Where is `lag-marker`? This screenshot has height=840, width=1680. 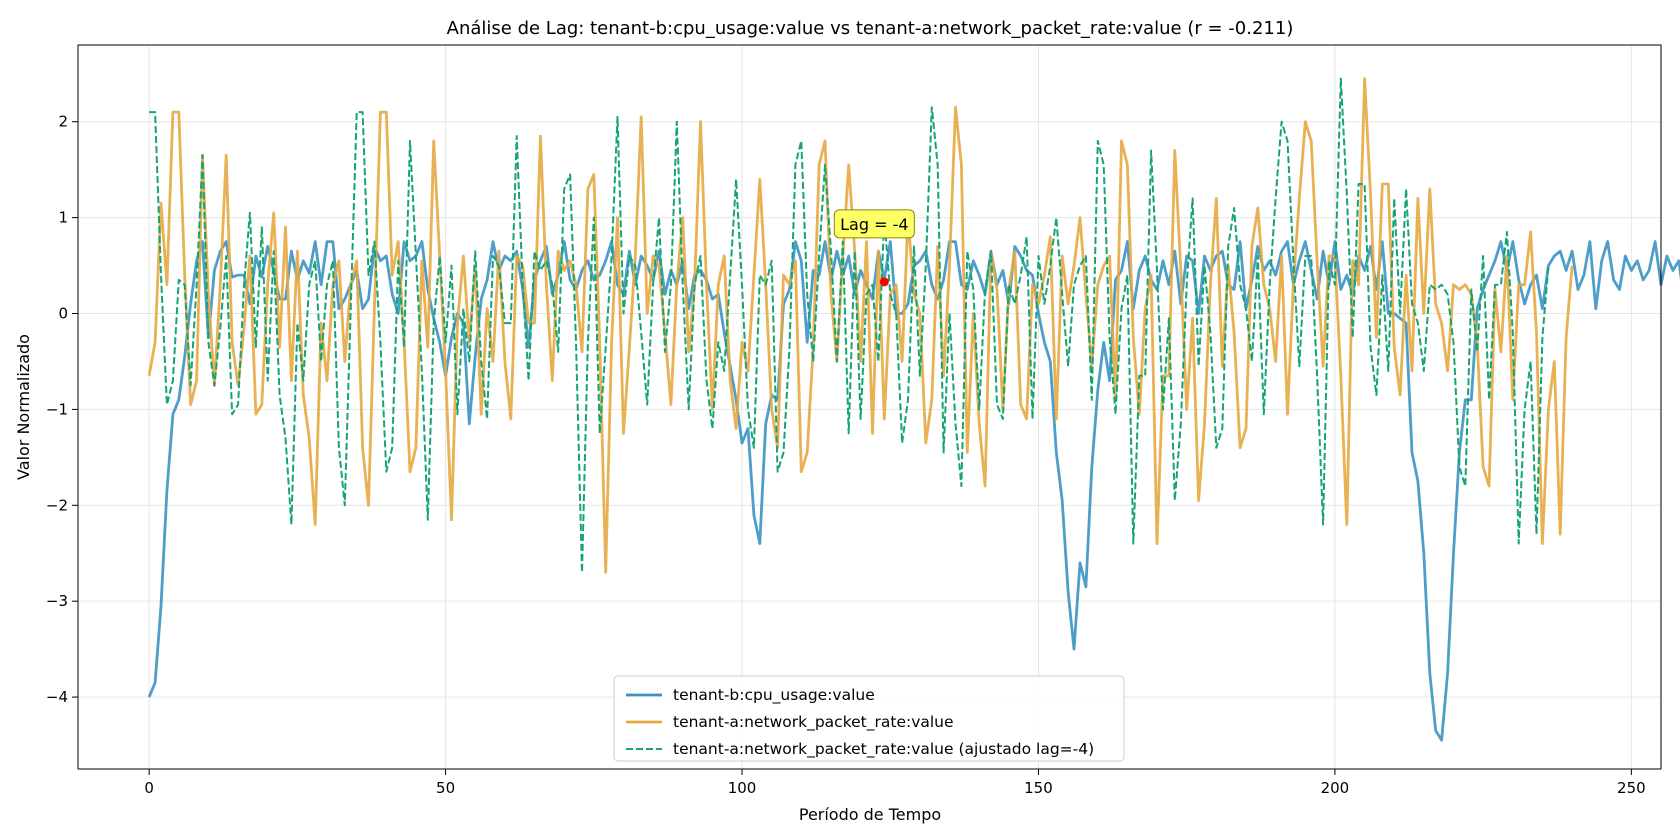
lag-marker is located at coordinates (884, 282).